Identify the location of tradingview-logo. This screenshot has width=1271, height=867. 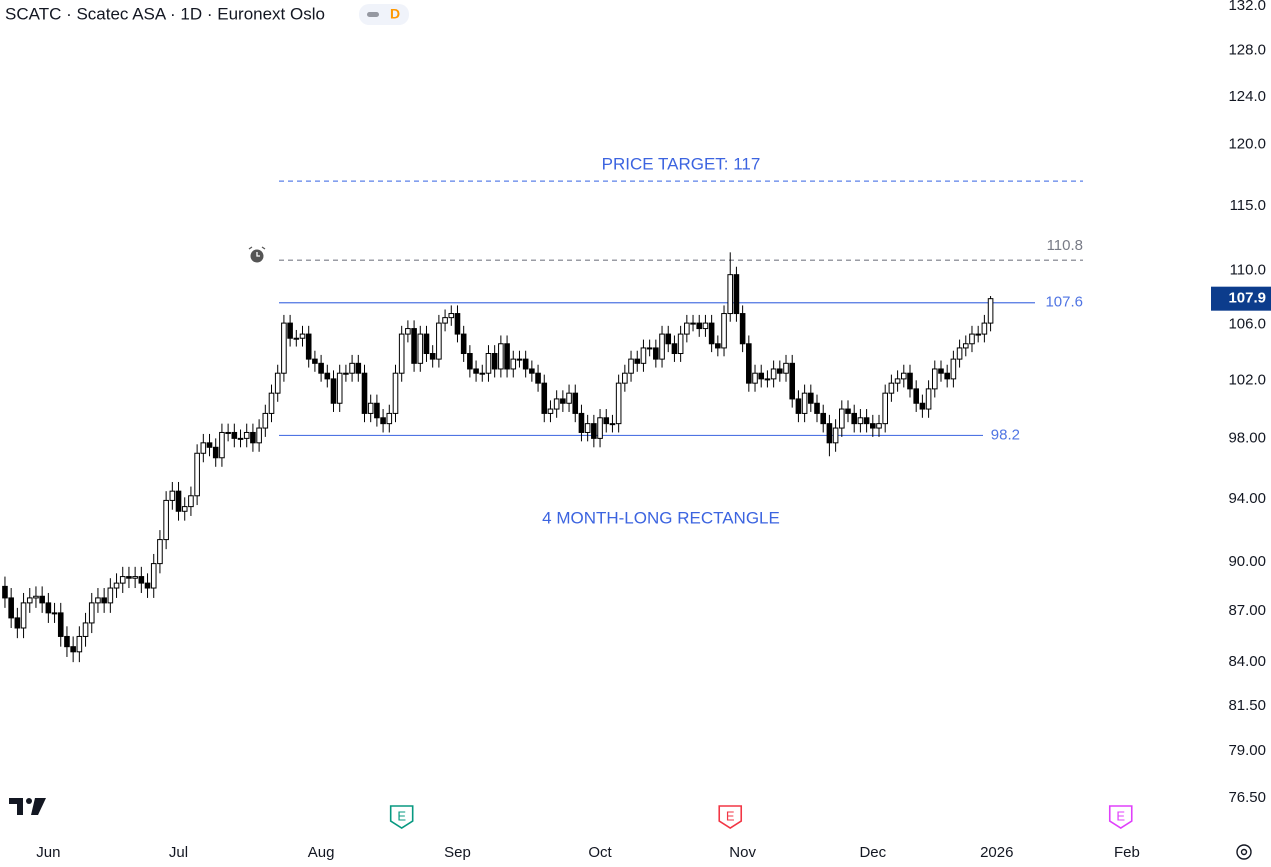
(27, 806).